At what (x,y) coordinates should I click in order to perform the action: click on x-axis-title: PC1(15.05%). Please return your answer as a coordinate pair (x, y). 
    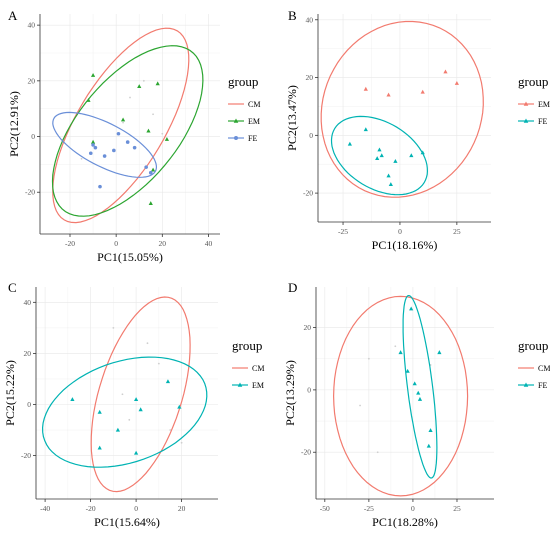
    Looking at the image, I should click on (130, 257).